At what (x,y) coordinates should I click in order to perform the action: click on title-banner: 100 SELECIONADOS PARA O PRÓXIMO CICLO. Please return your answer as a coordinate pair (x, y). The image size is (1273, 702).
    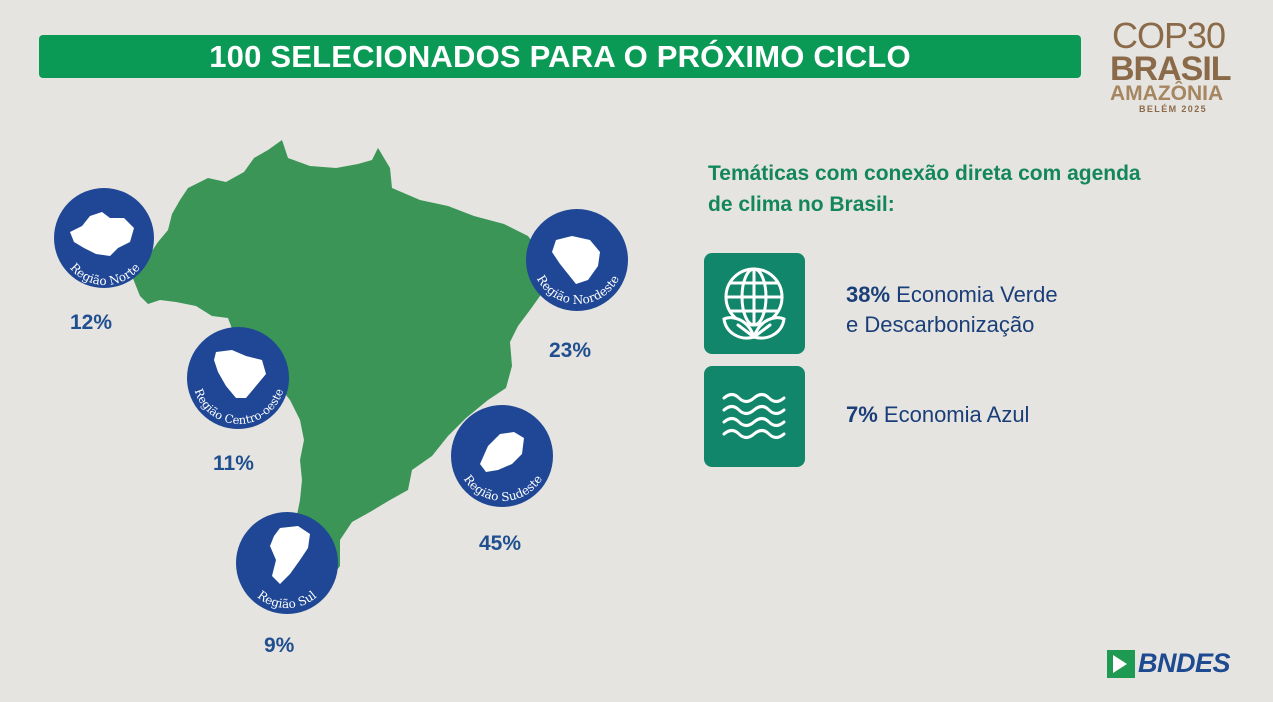
    Looking at the image, I should click on (560, 56).